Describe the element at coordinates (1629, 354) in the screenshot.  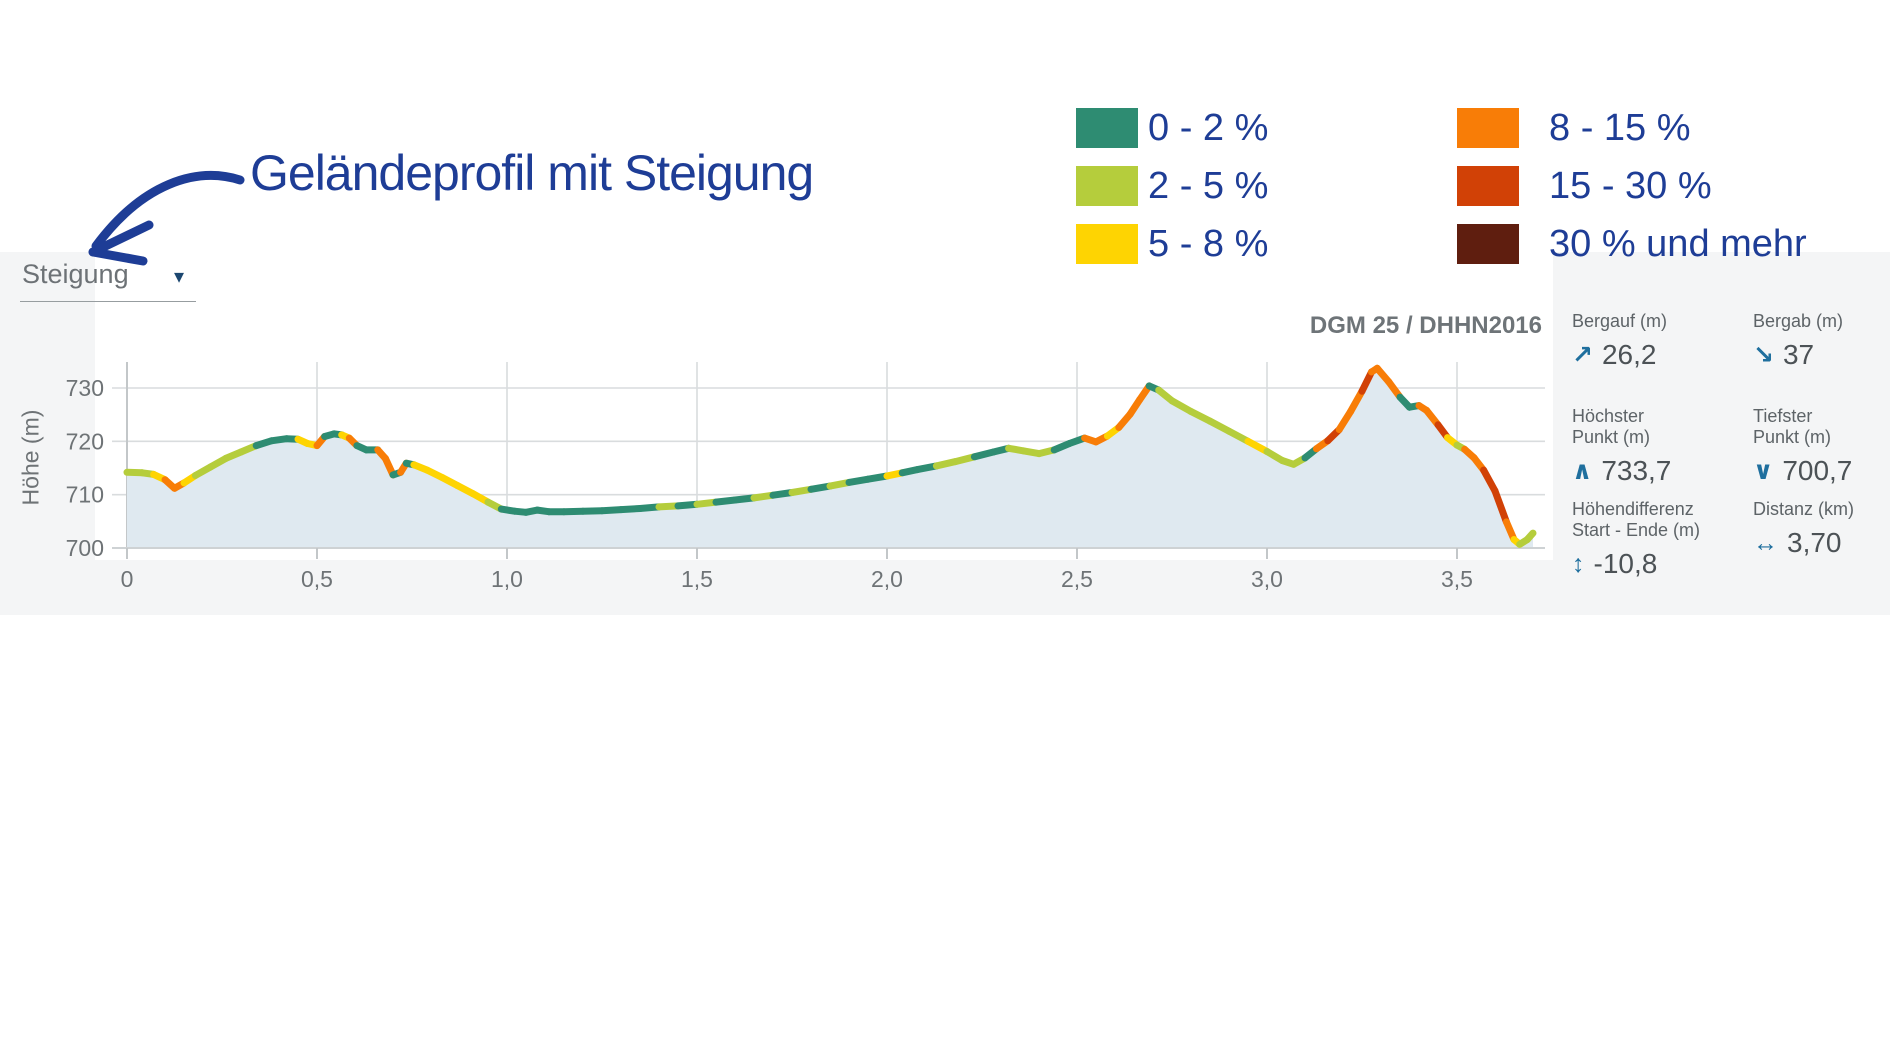
I see `stat-value: 26,2` at that location.